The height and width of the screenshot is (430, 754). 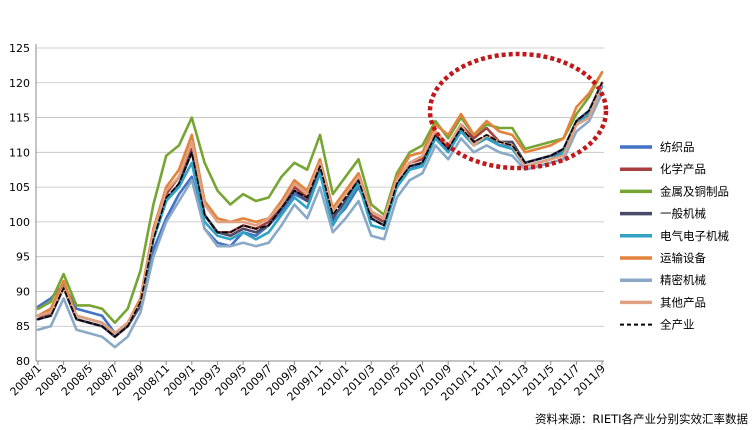 What do you see at coordinates (642, 419) in the screenshot?
I see `source-note: 资料来源：RIETI各产业分别实效汇率数据` at bounding box center [642, 419].